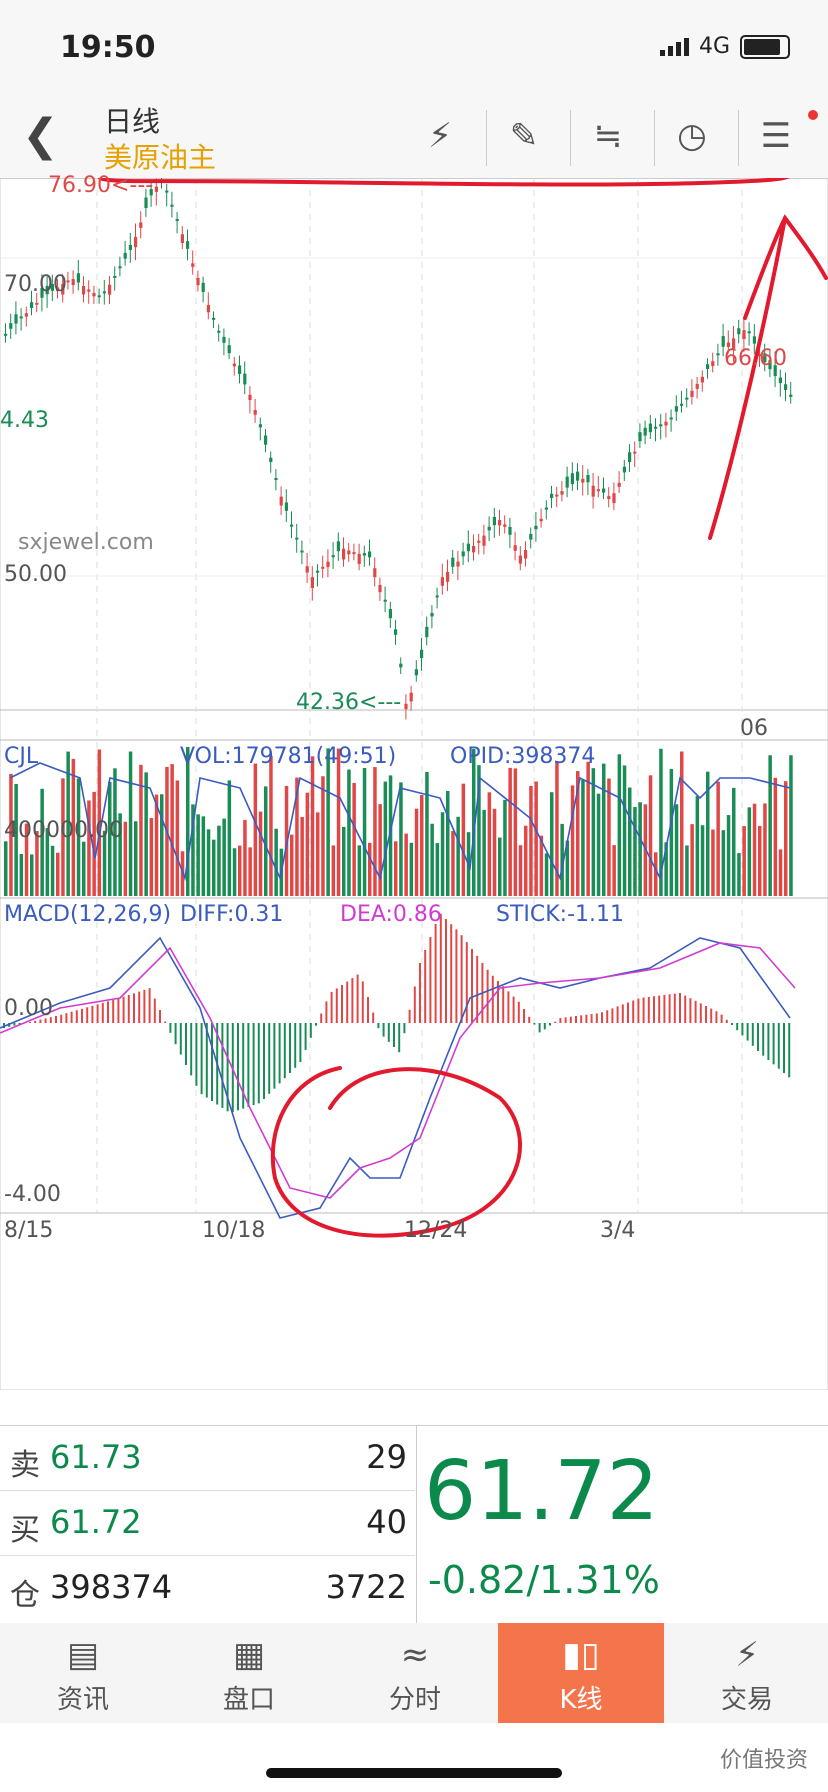 This screenshot has height=1792, width=828. I want to click on trend-icon: ≒, so click(608, 136).